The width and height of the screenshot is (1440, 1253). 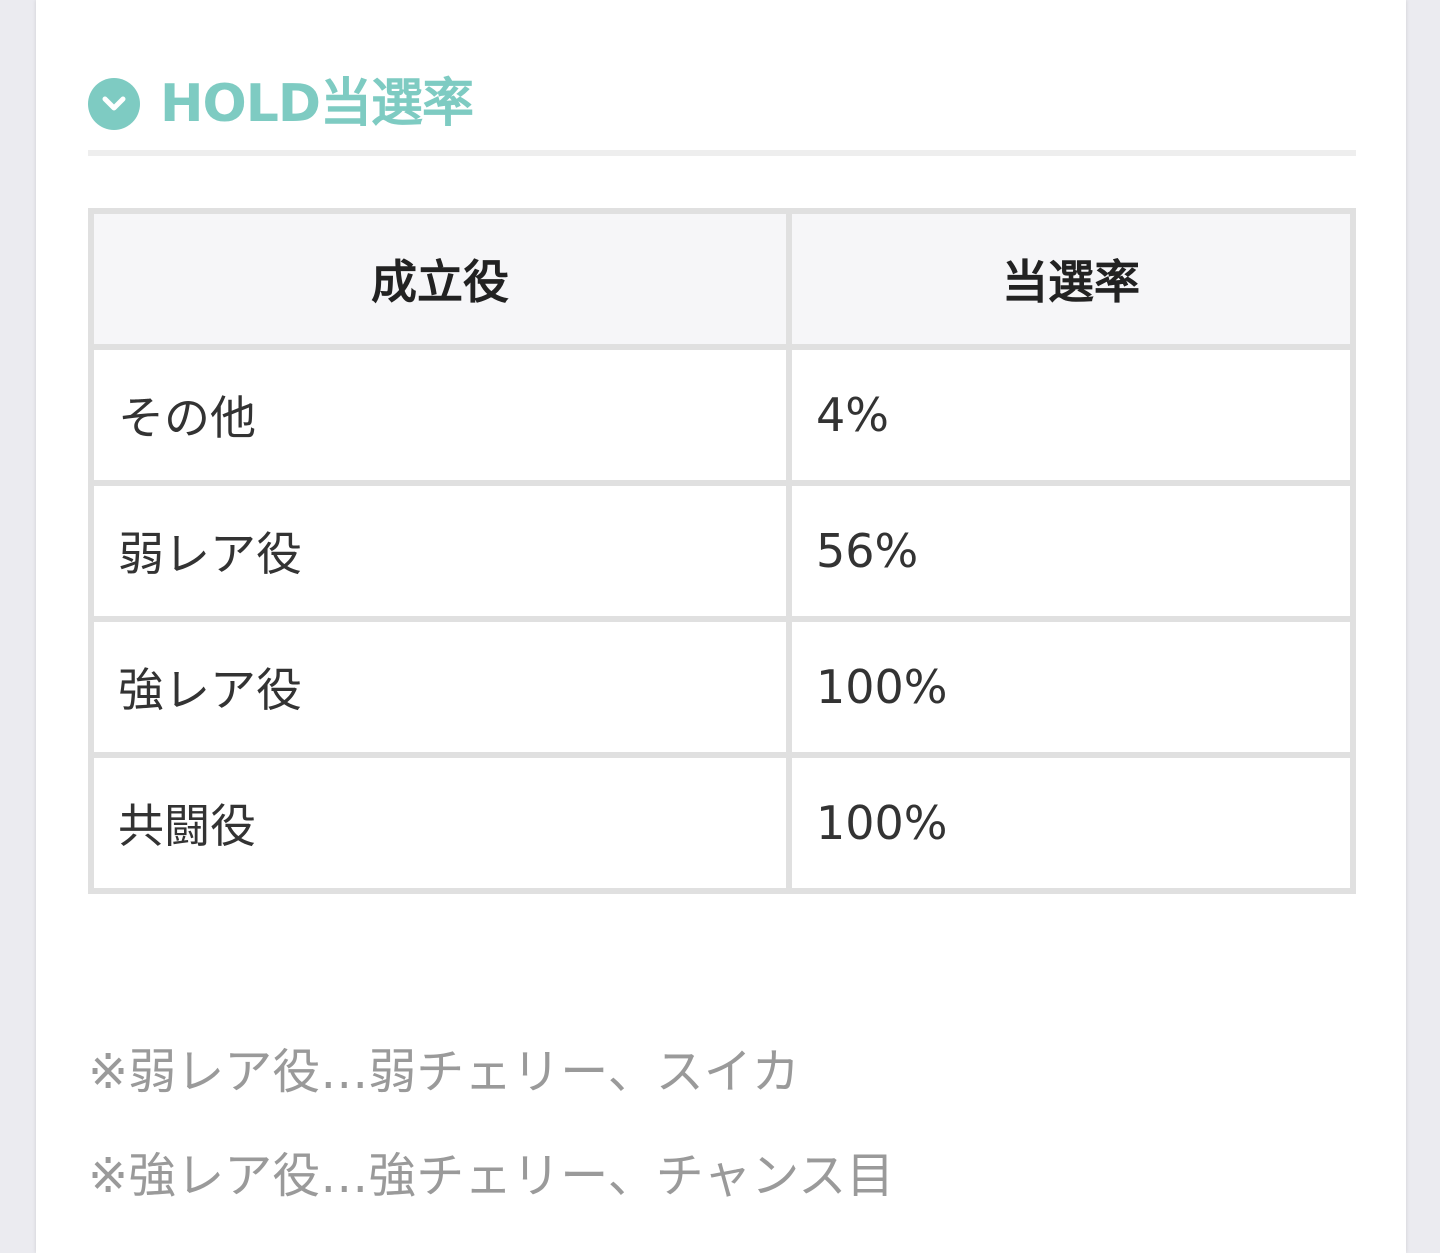 What do you see at coordinates (440, 551) in the screenshot?
I see `role-cell: 弱レア役` at bounding box center [440, 551].